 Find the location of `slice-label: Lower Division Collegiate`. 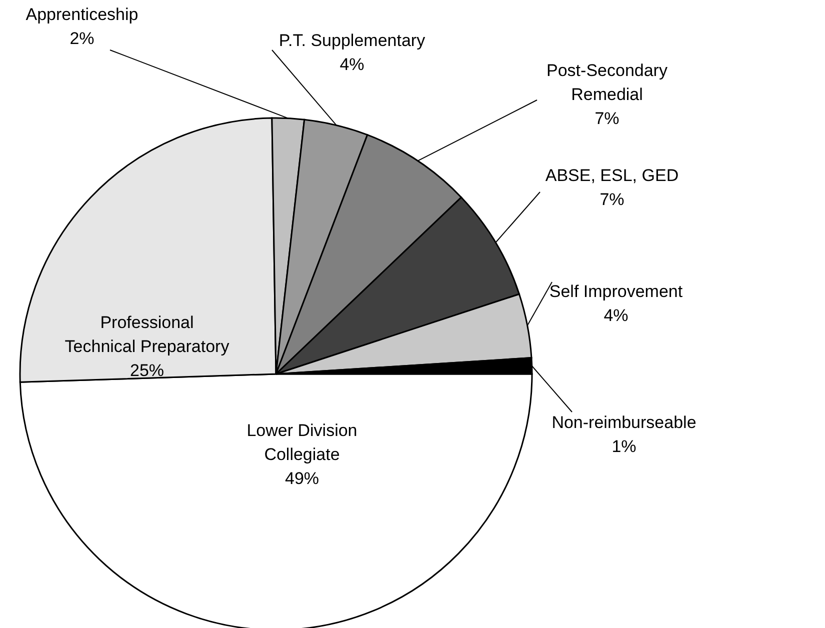

slice-label: Lower Division Collegiate is located at coordinates (302, 442).